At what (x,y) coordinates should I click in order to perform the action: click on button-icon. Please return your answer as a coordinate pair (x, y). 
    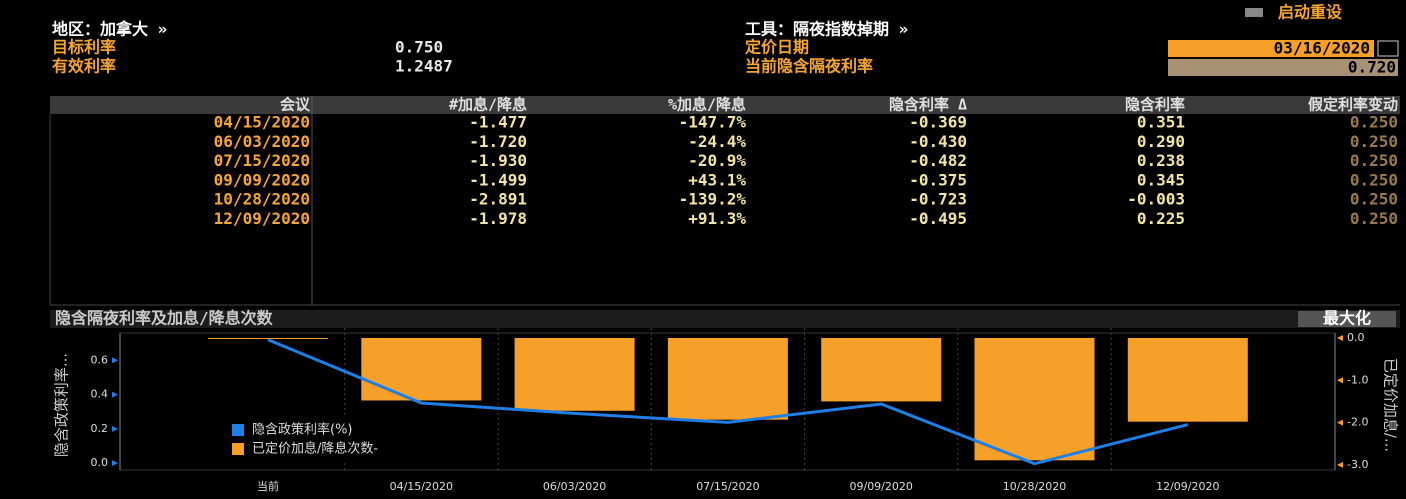
    Looking at the image, I should click on (1254, 12).